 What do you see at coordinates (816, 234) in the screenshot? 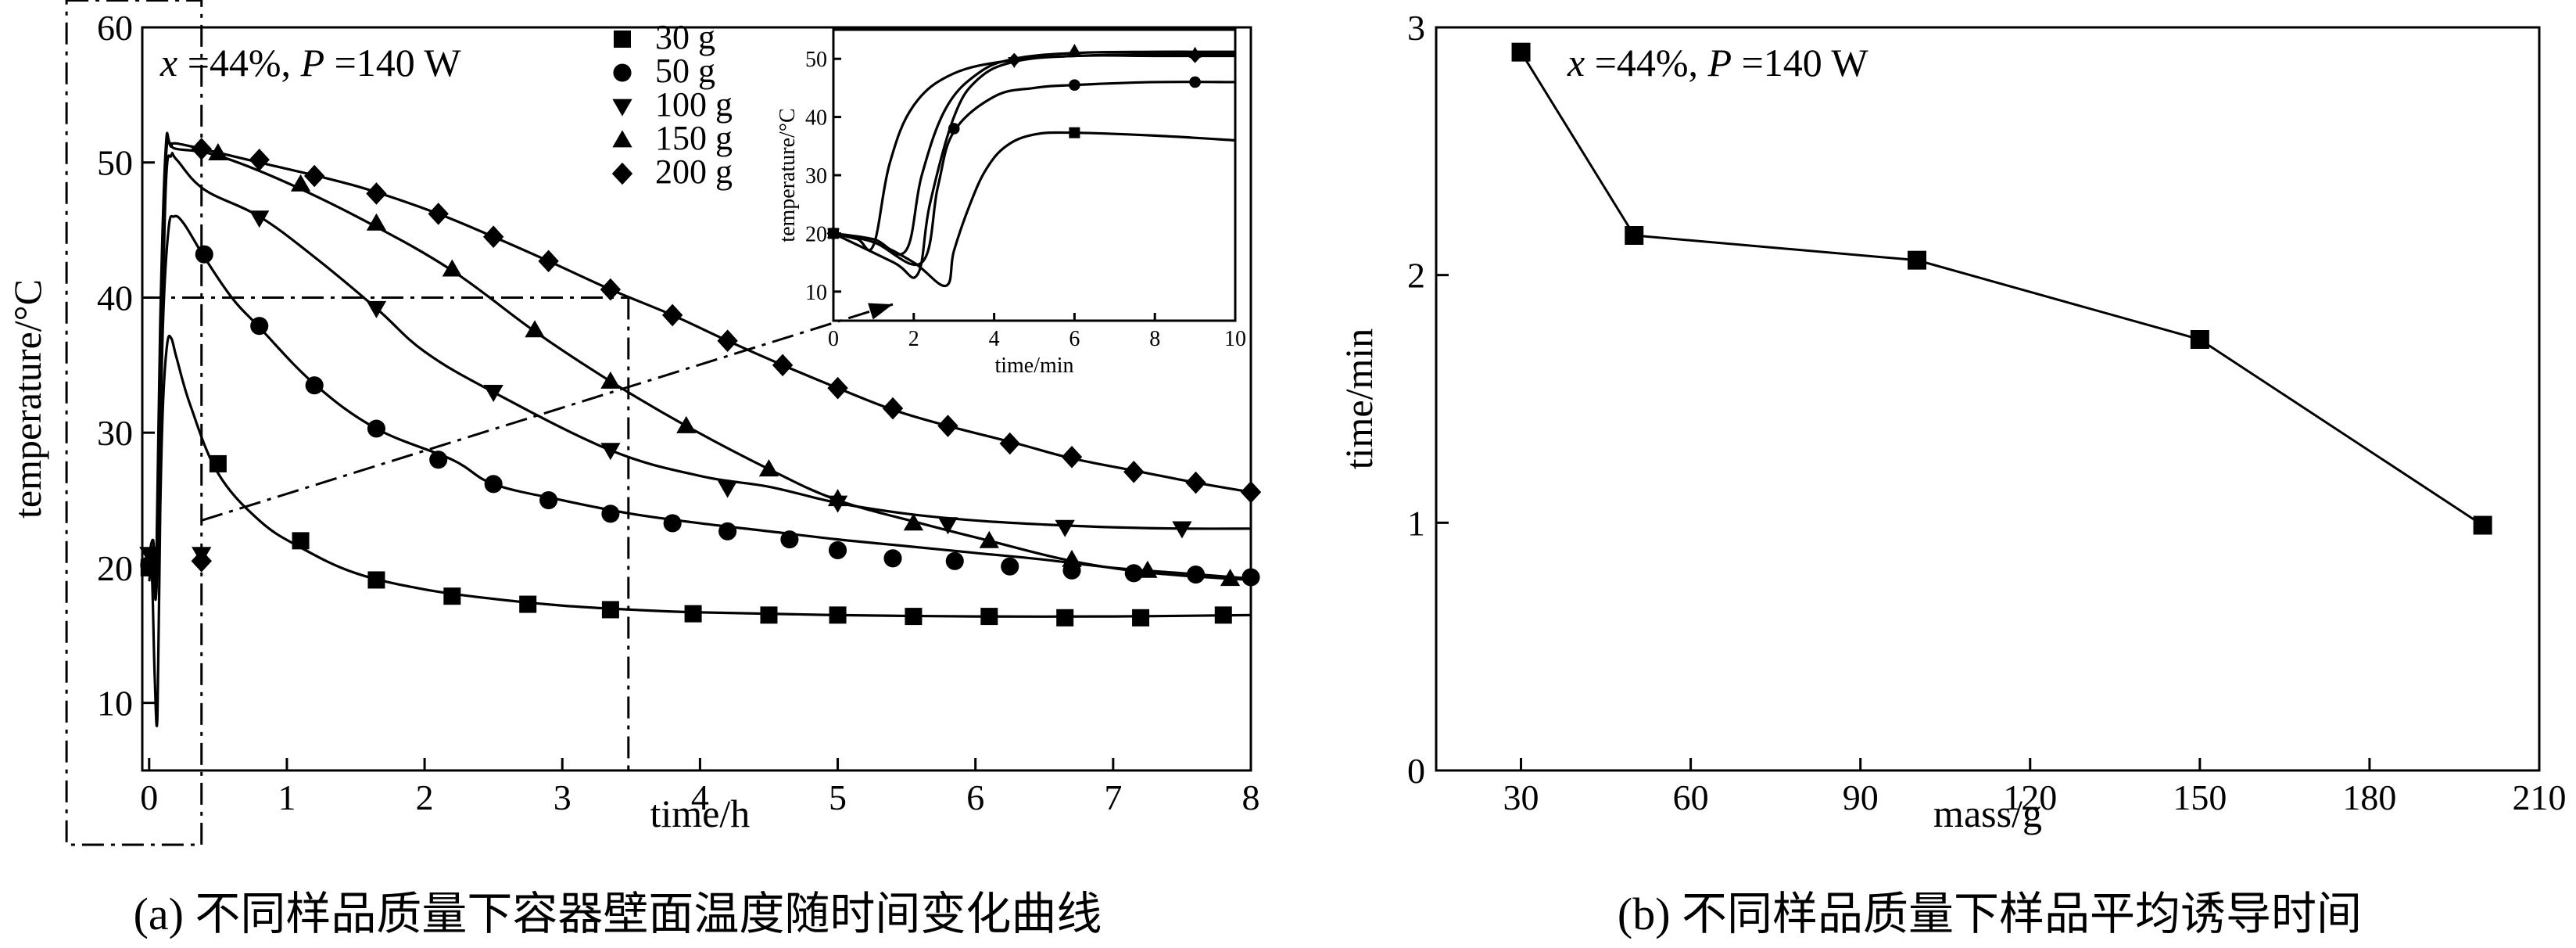
I see `inset-y-tick-label: 20` at bounding box center [816, 234].